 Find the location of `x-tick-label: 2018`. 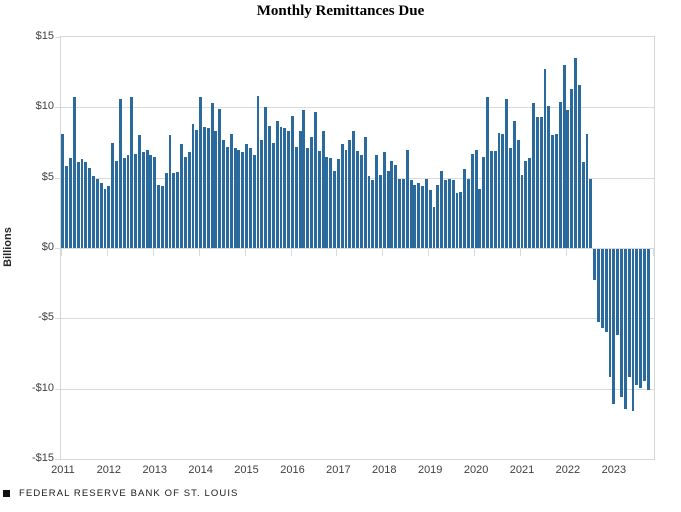

x-tick-label: 2018 is located at coordinates (384, 470).